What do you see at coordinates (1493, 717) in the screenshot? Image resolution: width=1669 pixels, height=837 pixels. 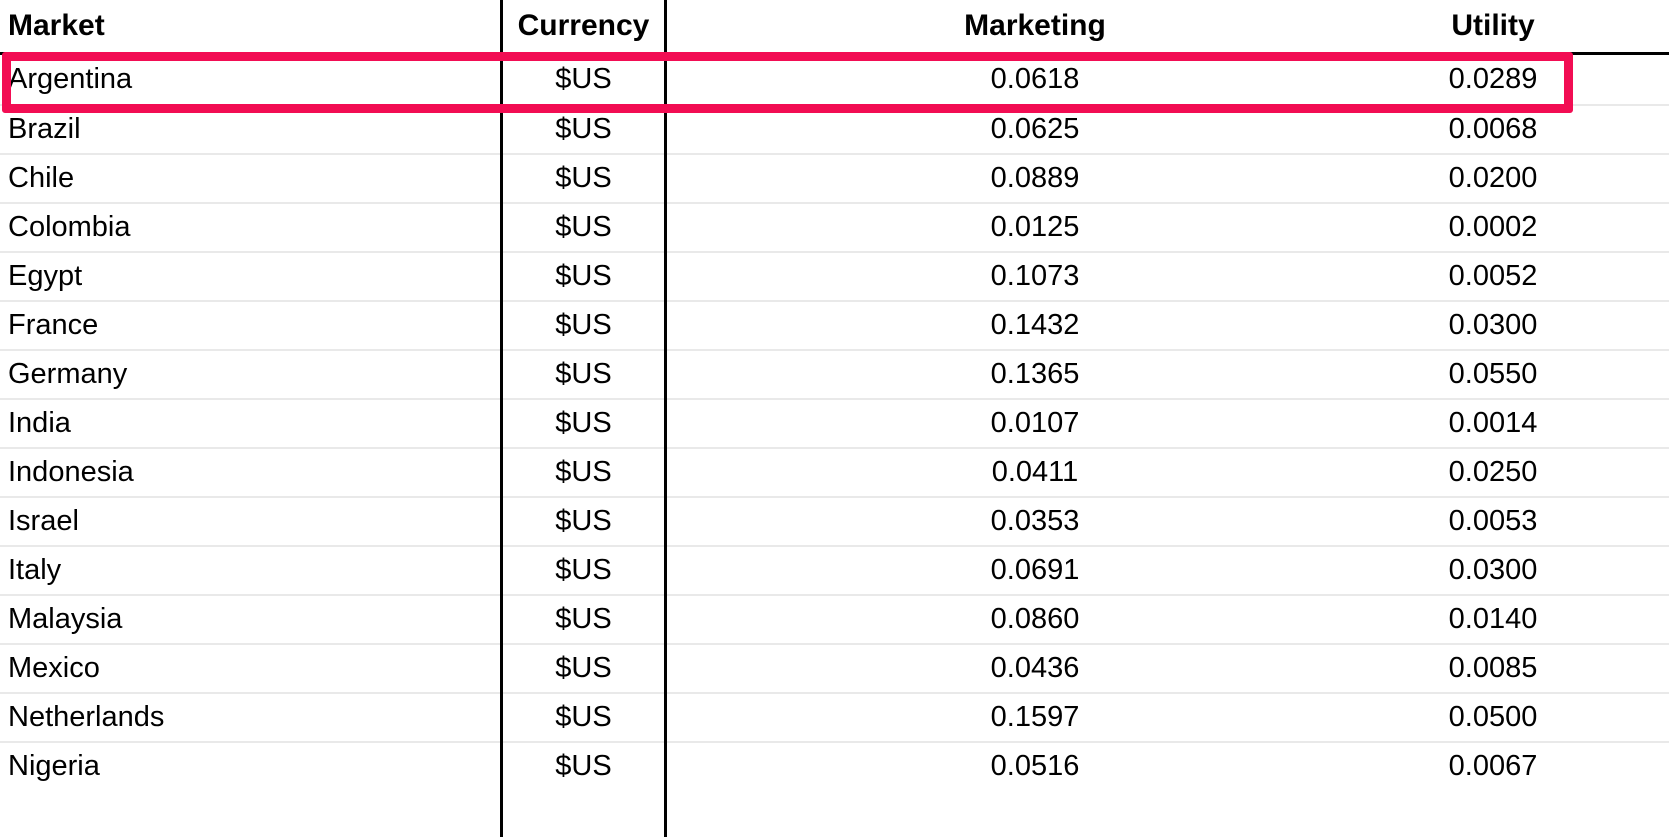 I see `cell-utility: 0.0500` at bounding box center [1493, 717].